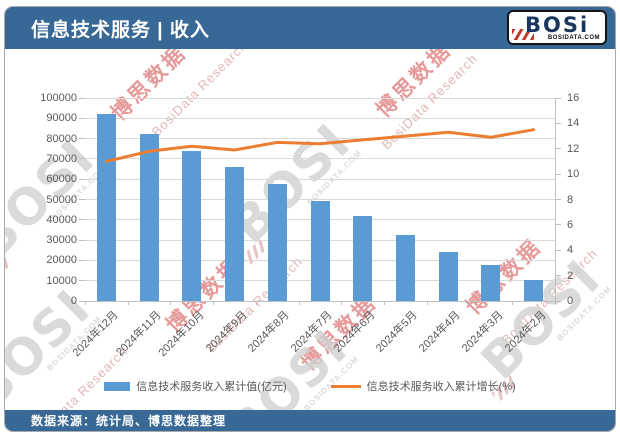  What do you see at coordinates (117, 386) in the screenshot?
I see `bar-swatch-icon` at bounding box center [117, 386].